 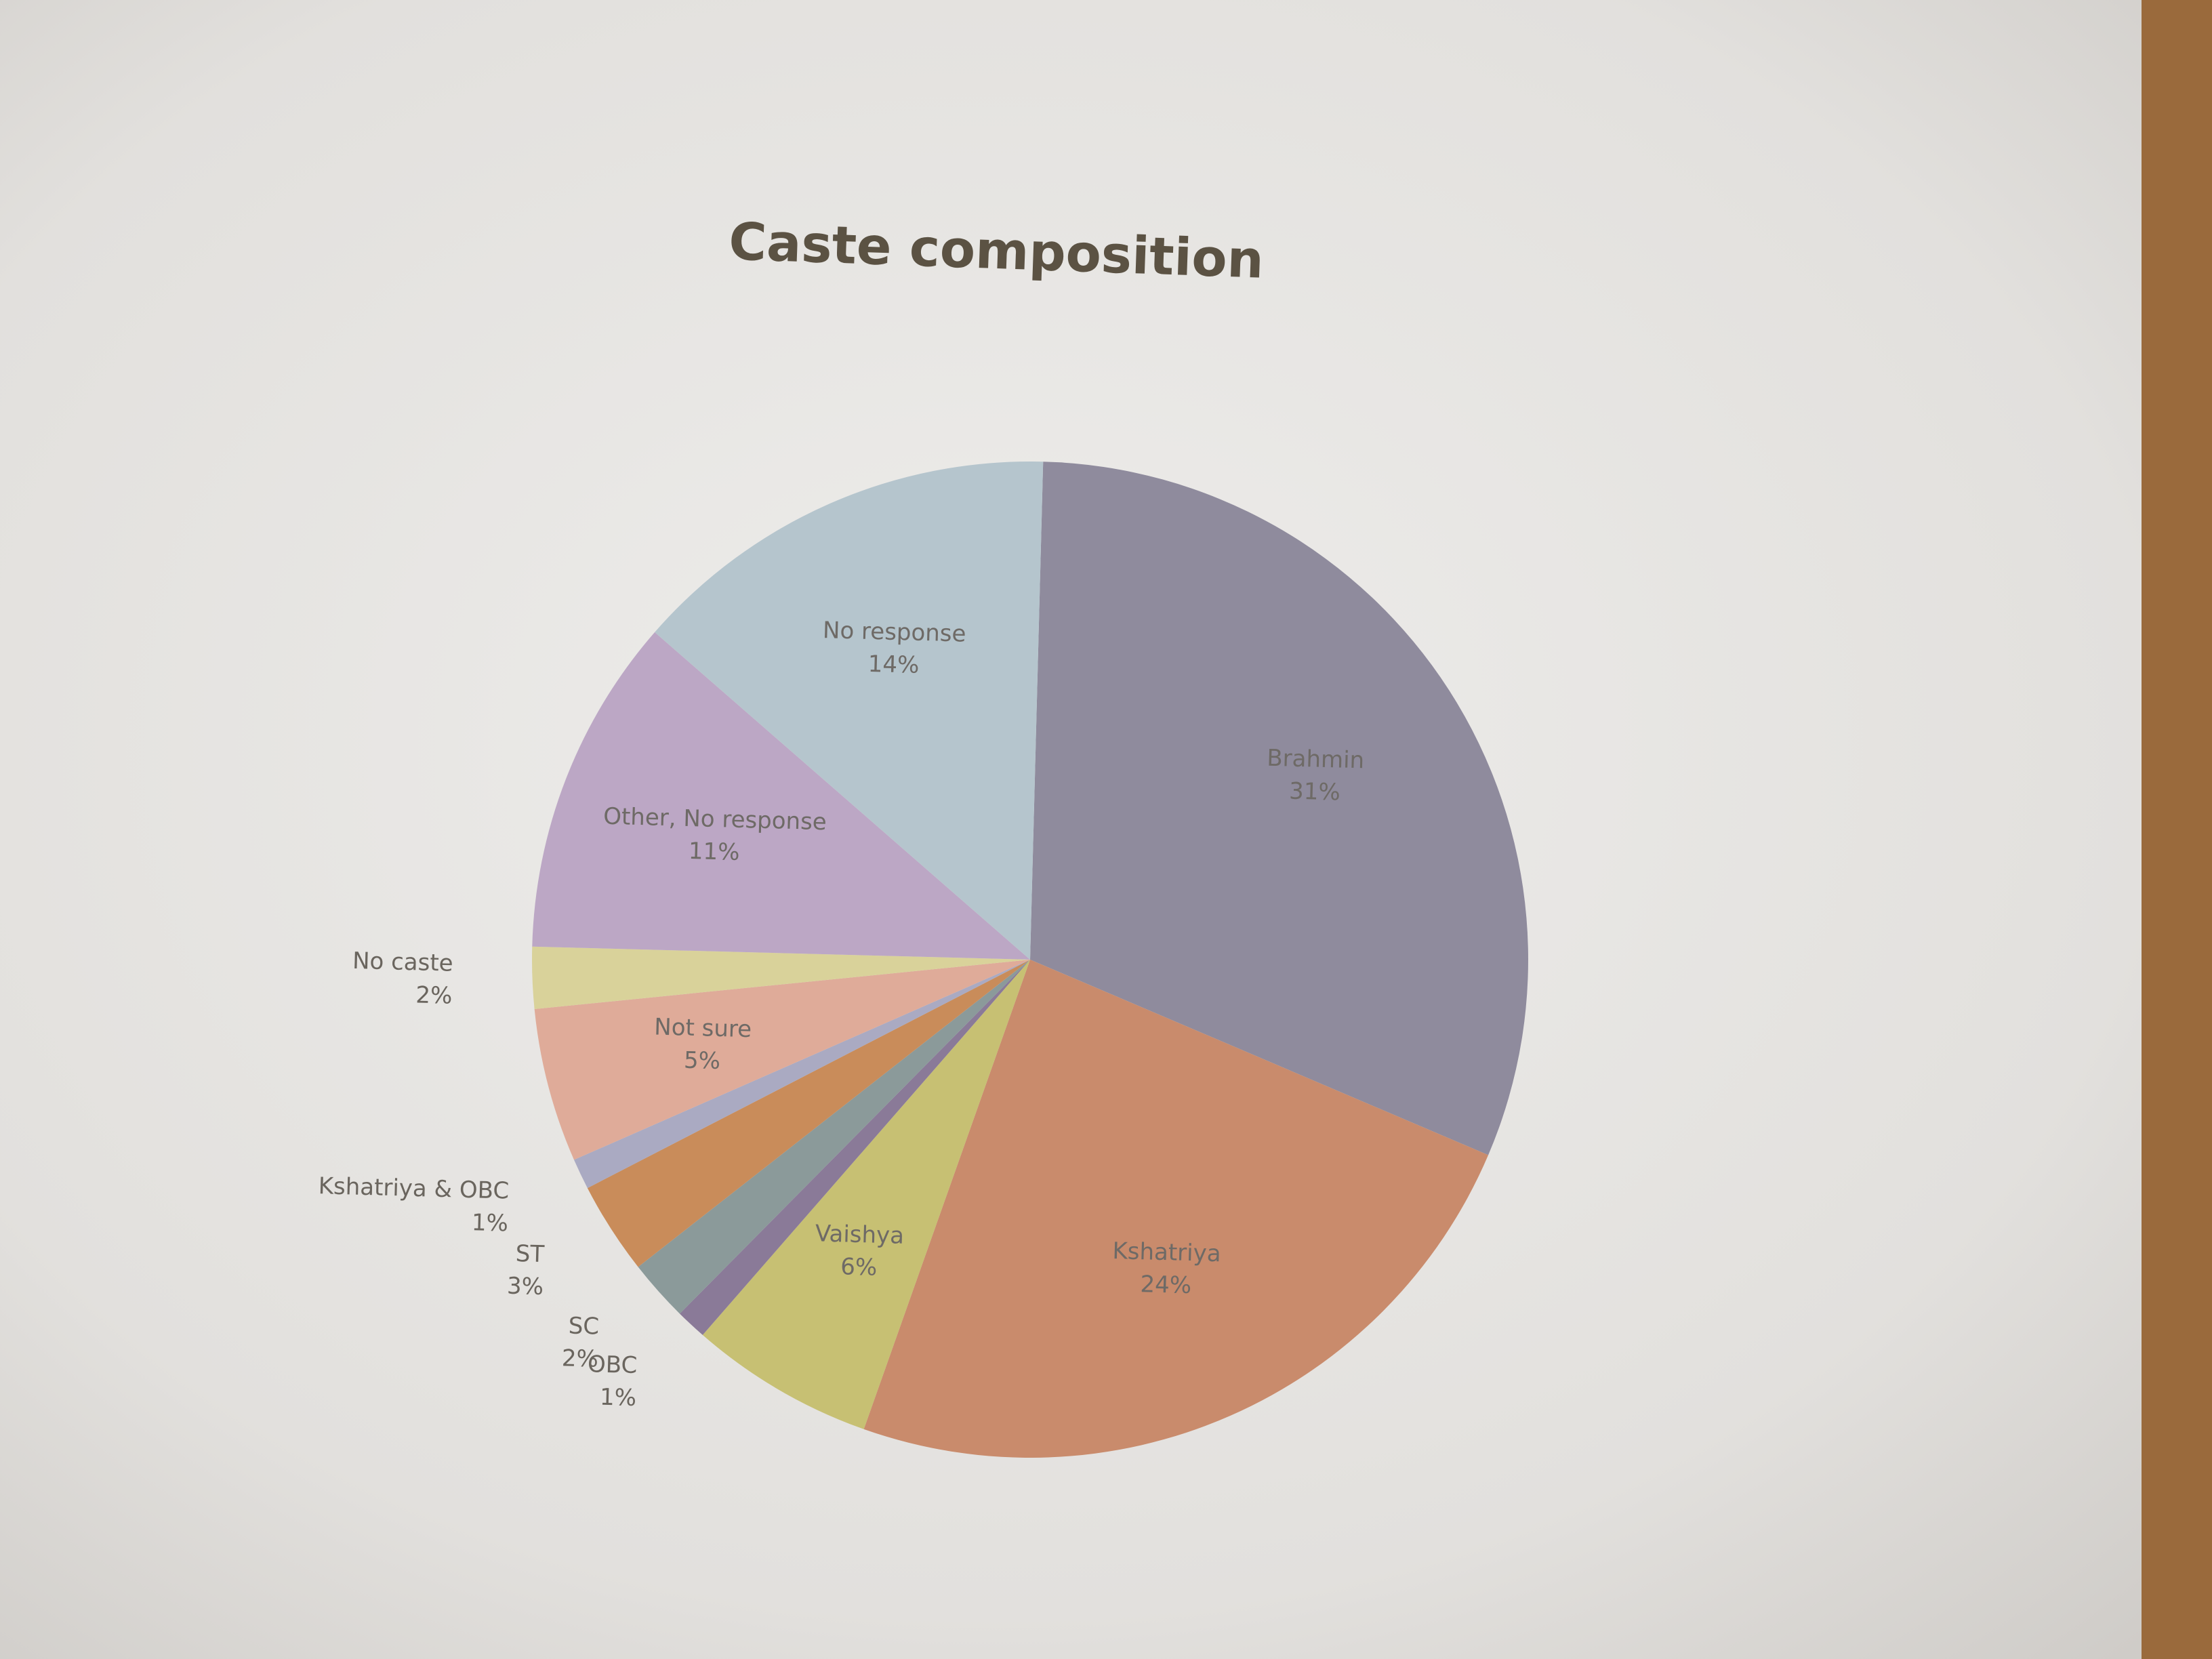 What do you see at coordinates (530, 1254) in the screenshot?
I see `slice-label: ST` at bounding box center [530, 1254].